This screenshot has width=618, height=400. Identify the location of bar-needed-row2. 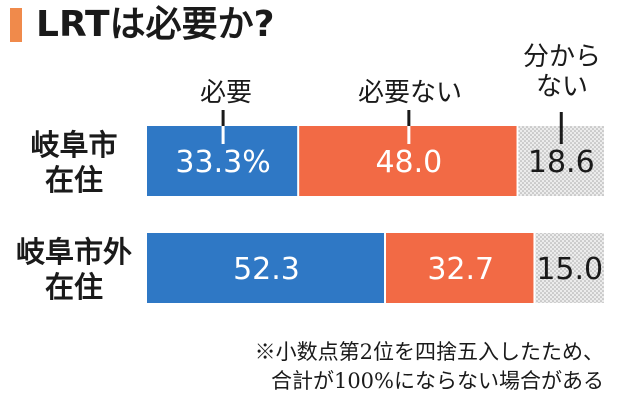
(266, 268).